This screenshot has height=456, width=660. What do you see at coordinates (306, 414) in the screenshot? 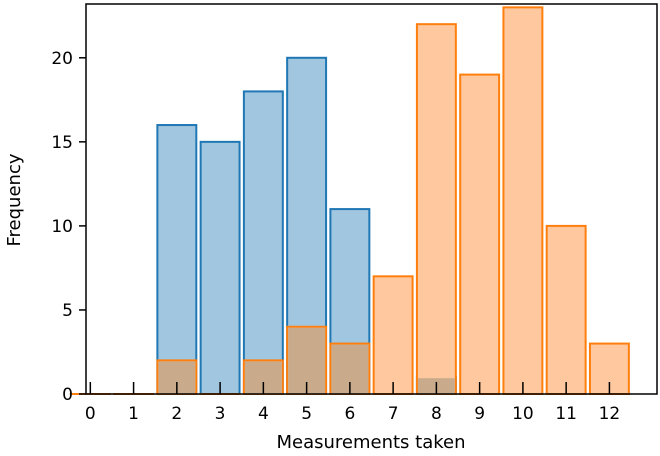
I see `x-tick-label-5: 5` at bounding box center [306, 414].